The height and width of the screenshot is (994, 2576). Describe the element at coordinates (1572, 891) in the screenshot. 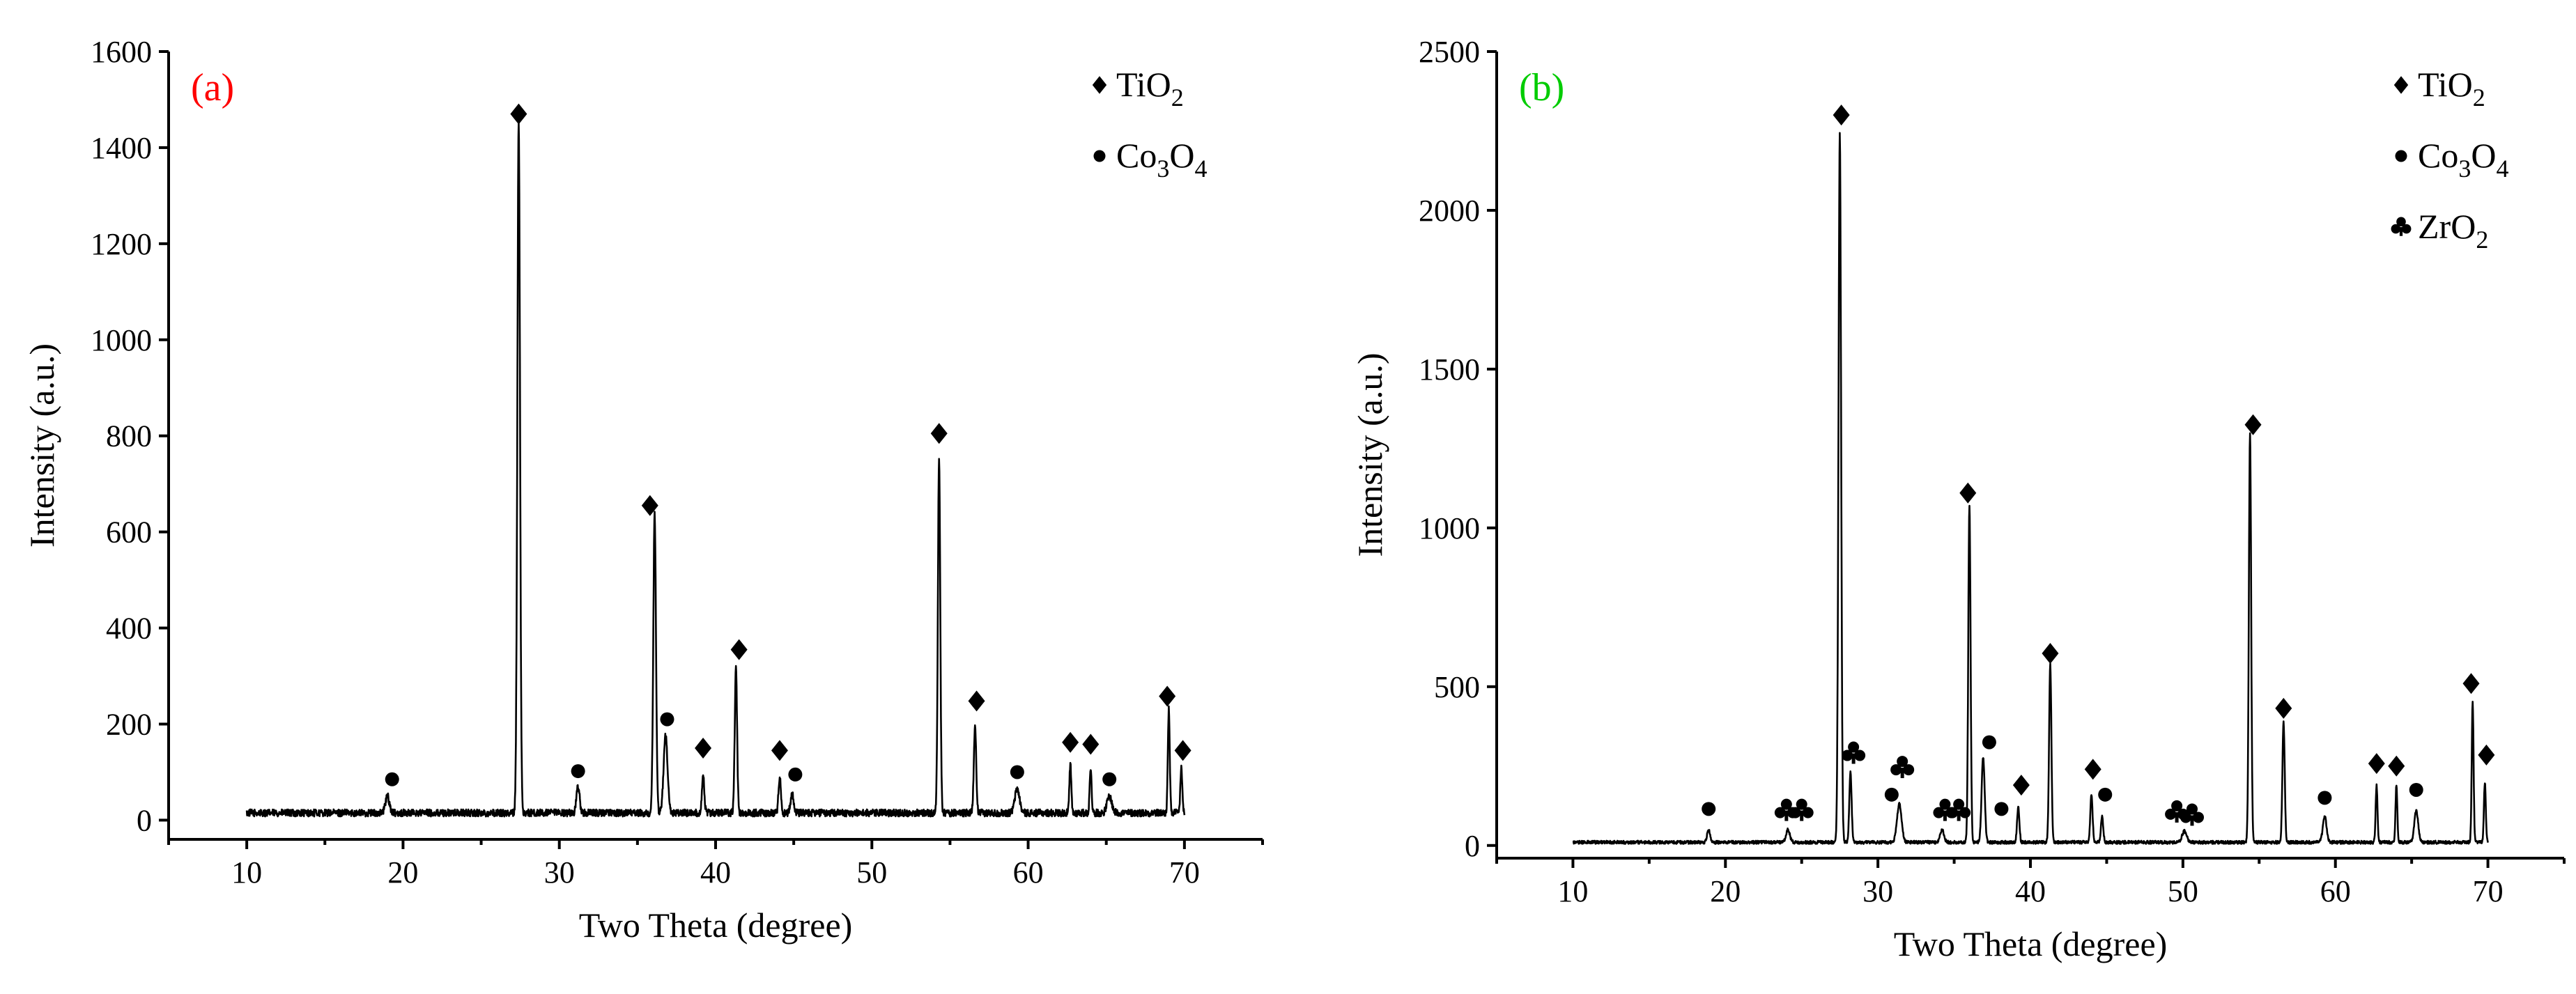

I see `x-tick-label: 10` at that location.